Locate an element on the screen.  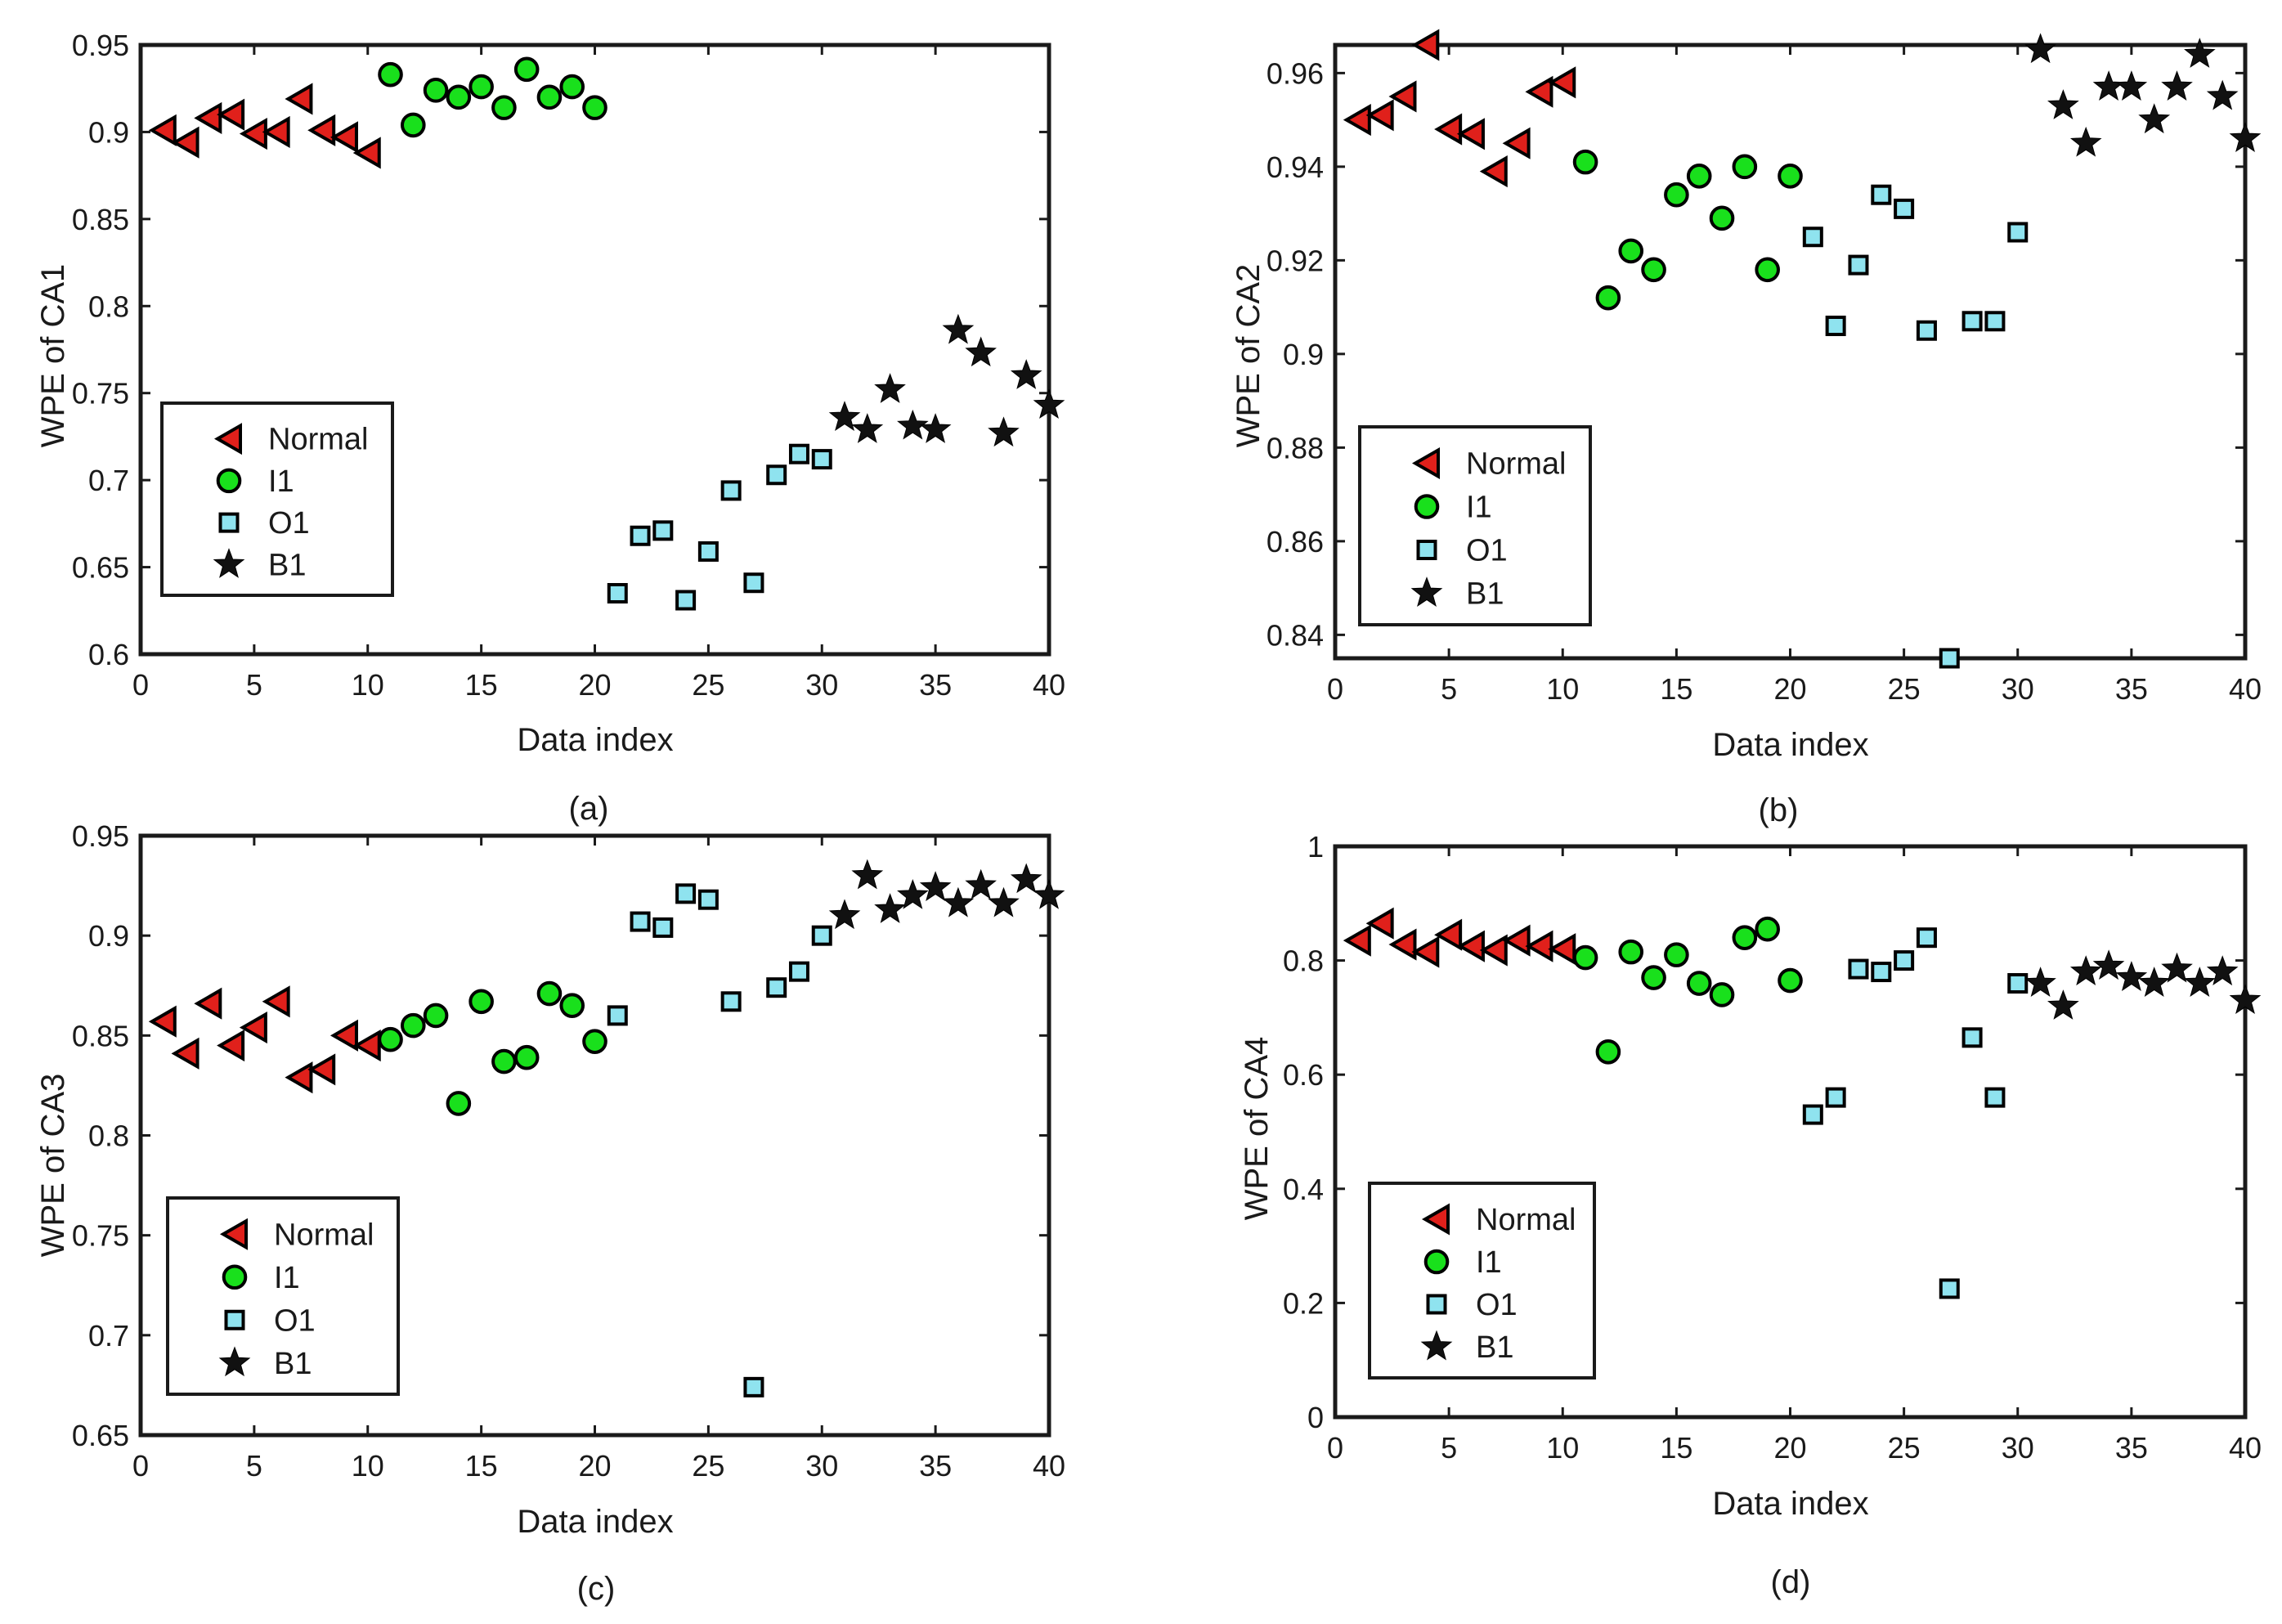
panel-c-xtick-label: 5 is located at coordinates (254, 1466).